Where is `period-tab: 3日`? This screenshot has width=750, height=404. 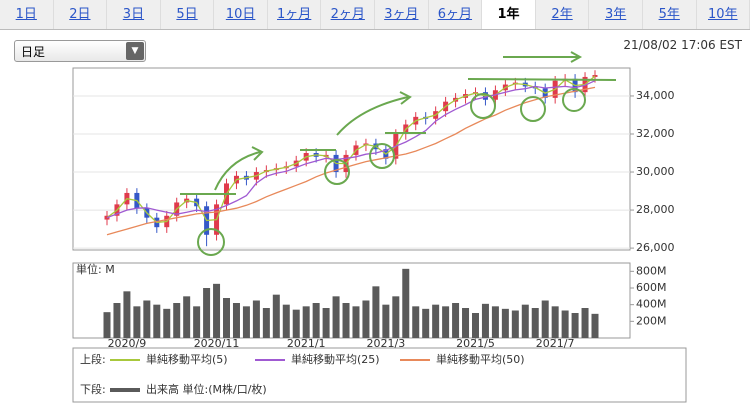 period-tab: 3日 is located at coordinates (134, 14).